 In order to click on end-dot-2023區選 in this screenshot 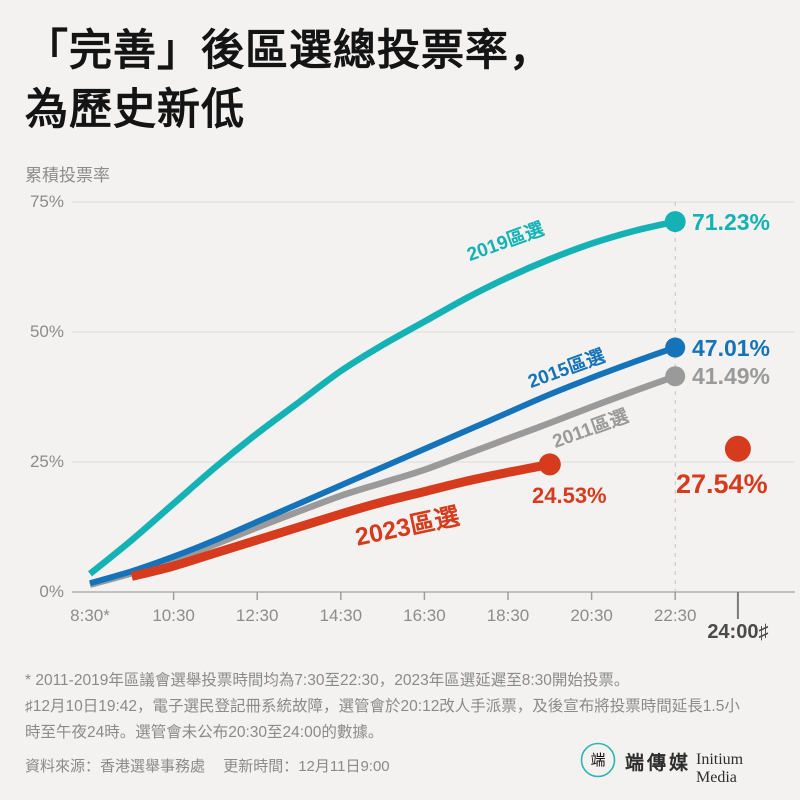, I will do `click(549, 464)`.